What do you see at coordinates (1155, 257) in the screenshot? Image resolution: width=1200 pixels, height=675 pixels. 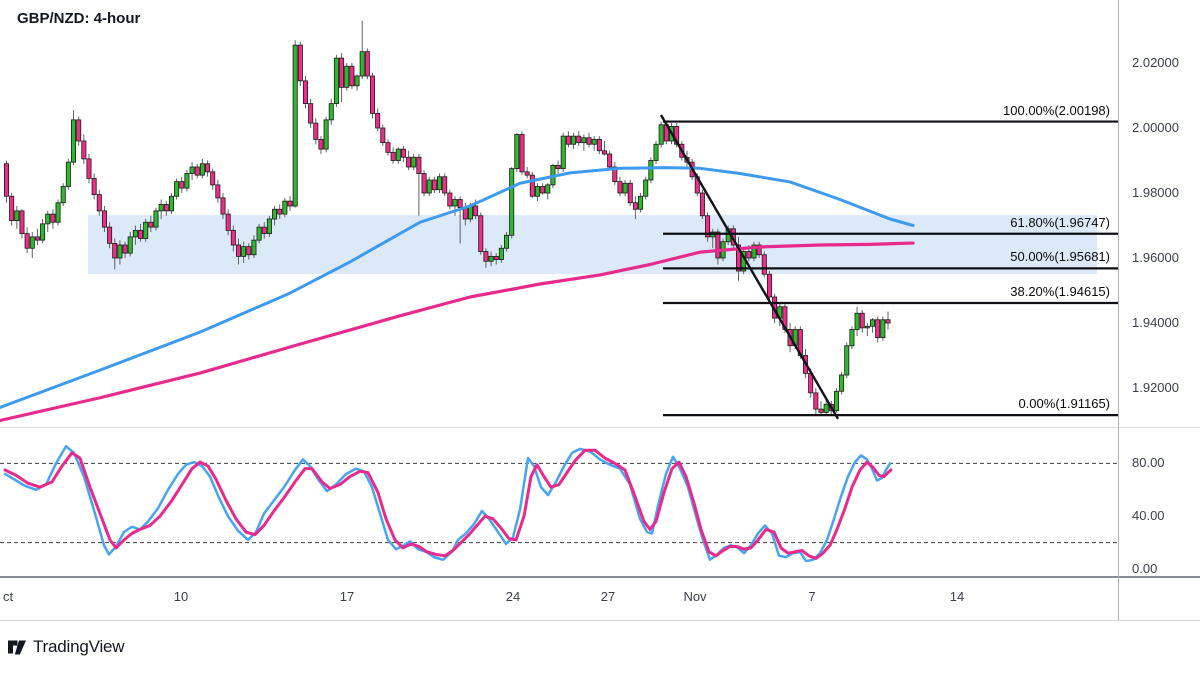 I see `price-tick-label: 1.96000` at bounding box center [1155, 257].